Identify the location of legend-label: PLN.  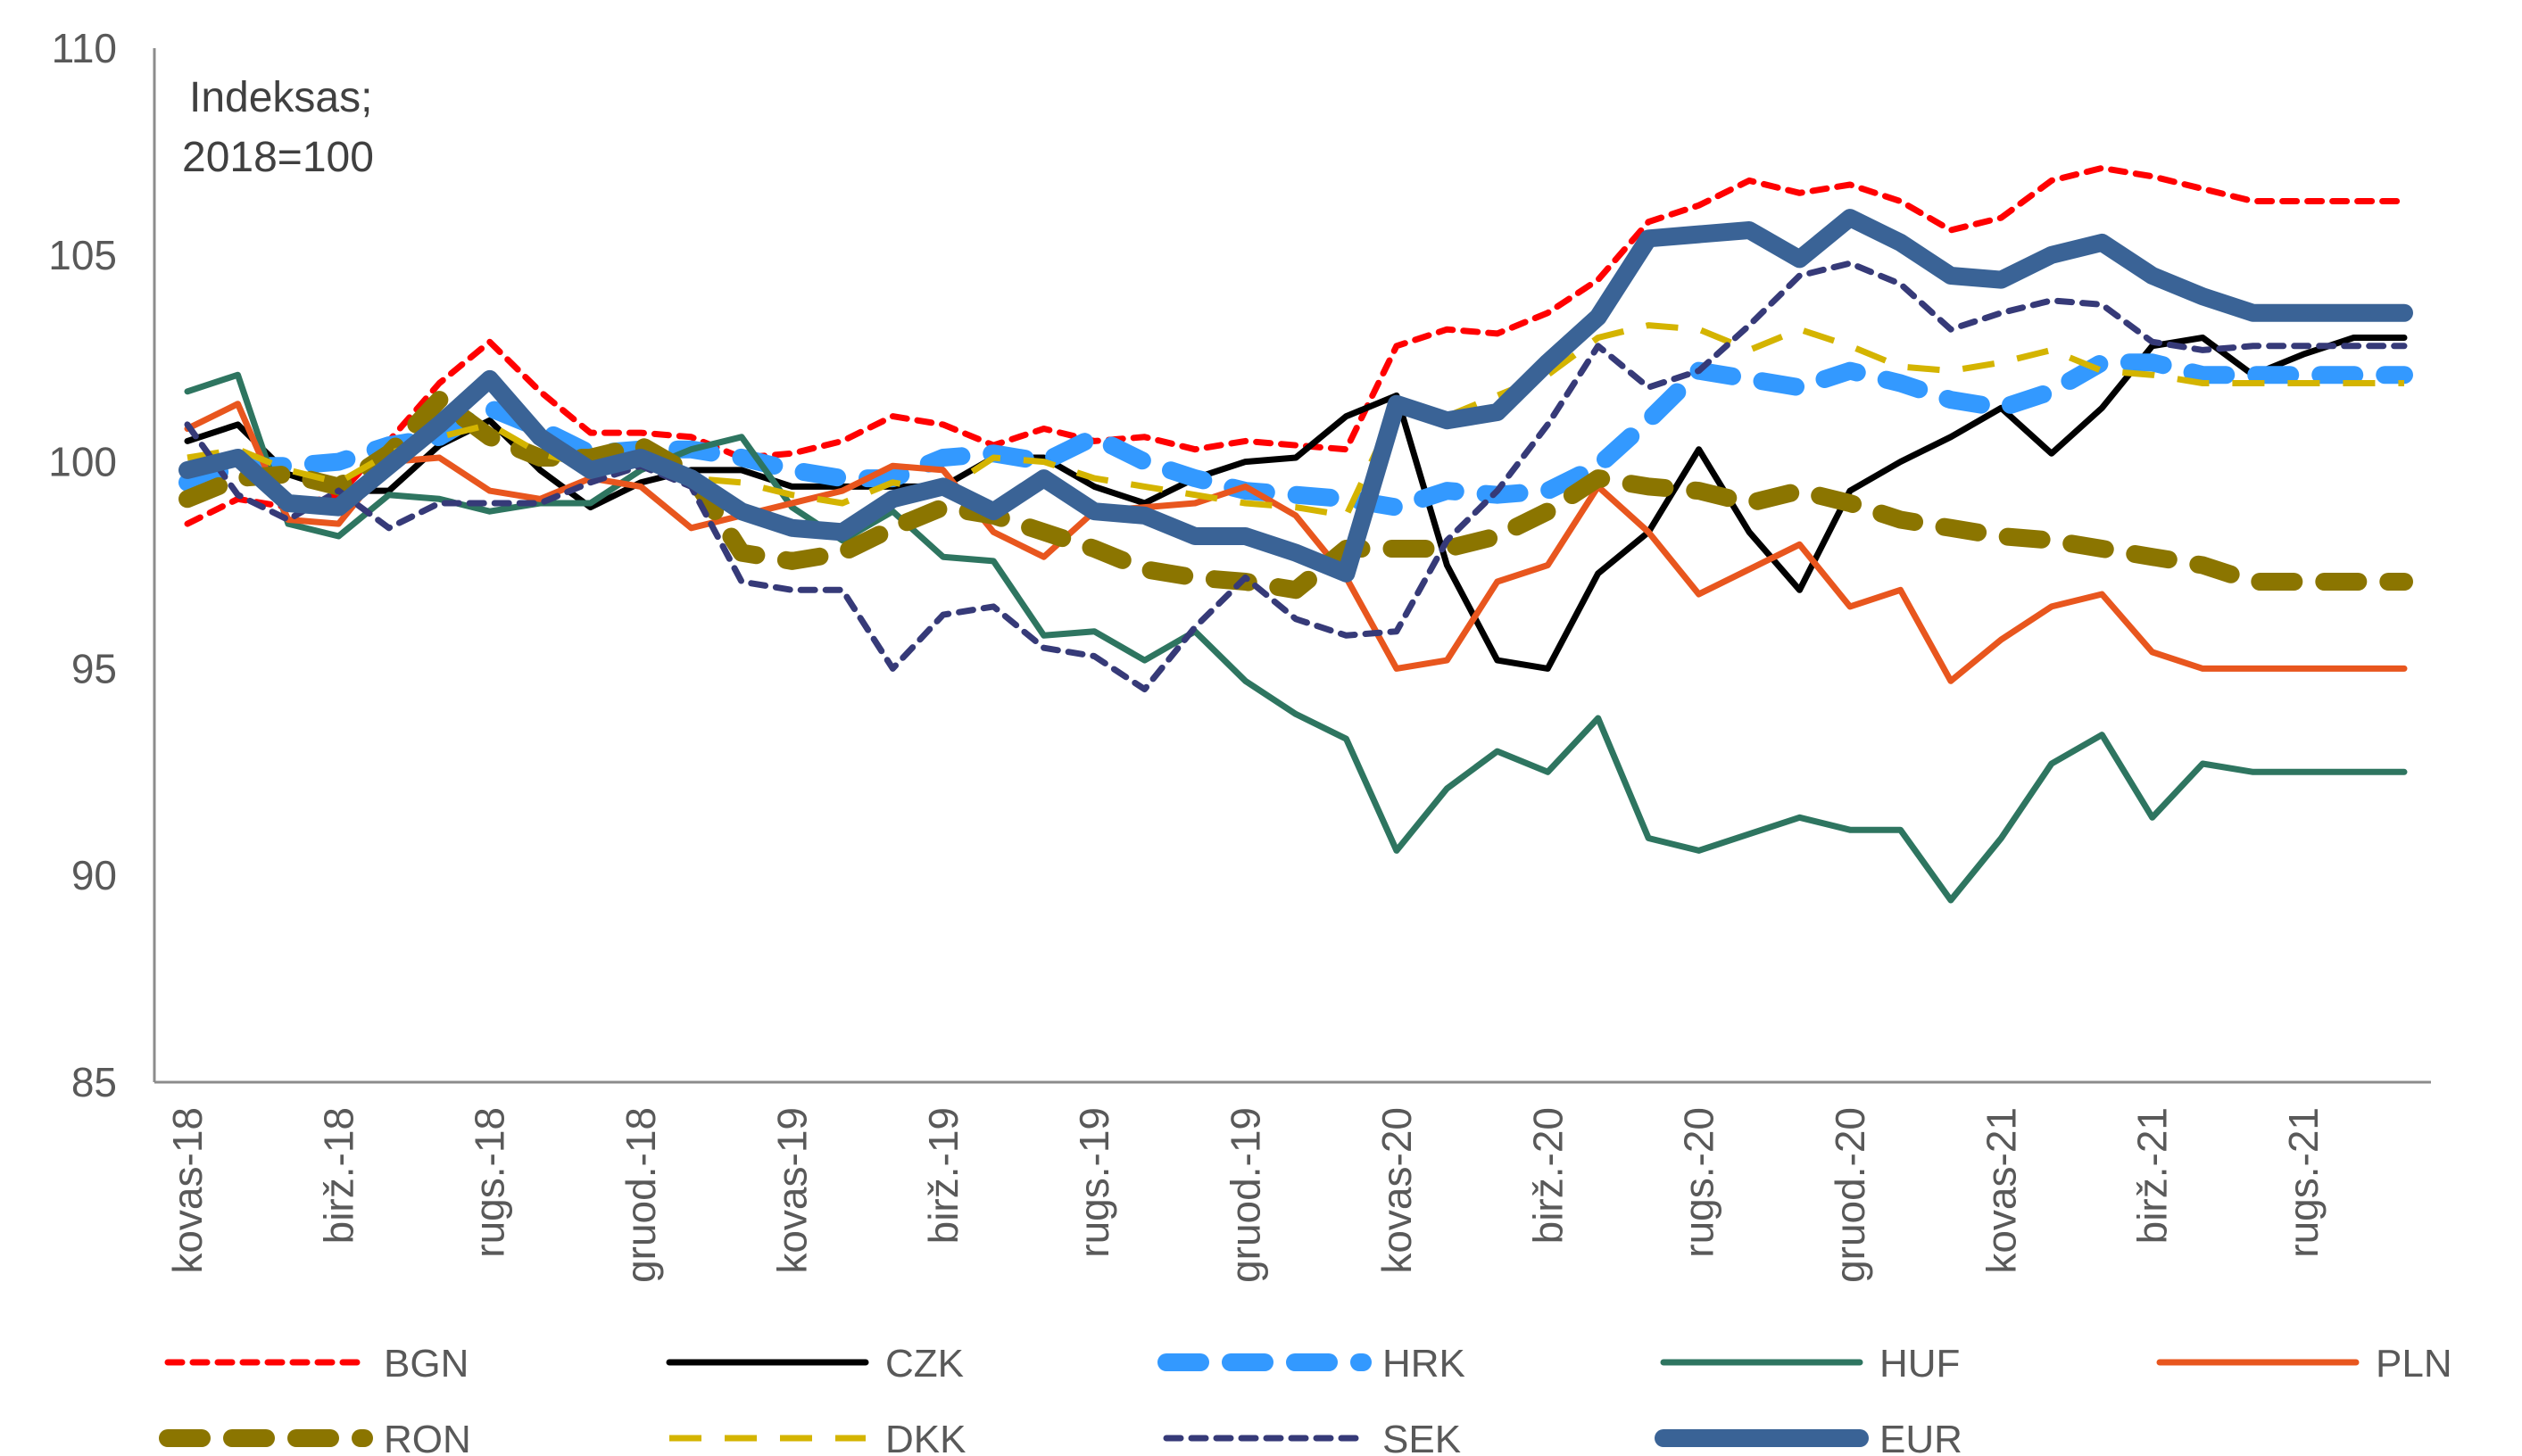
(2414, 1364).